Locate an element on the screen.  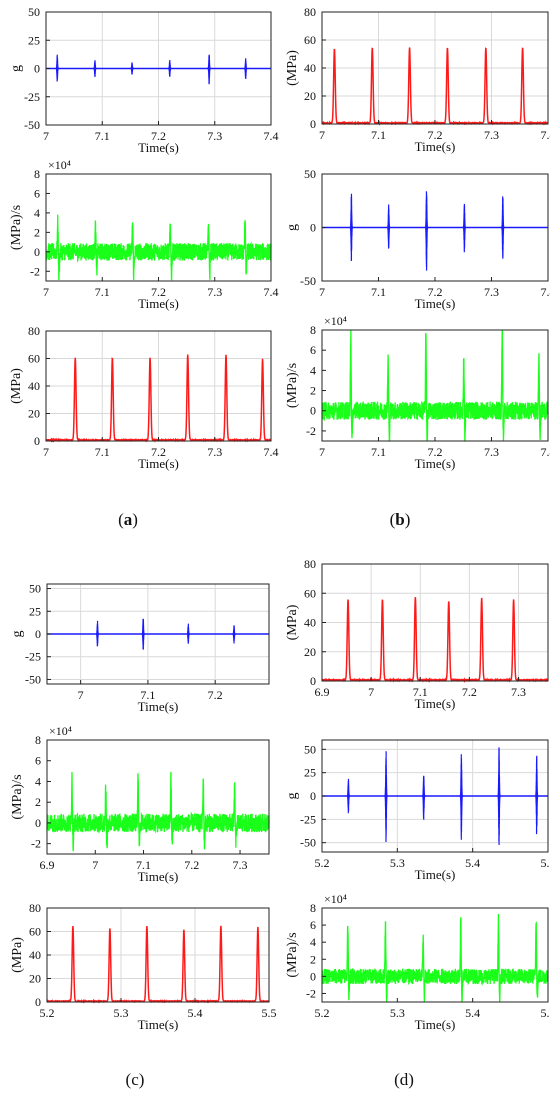
subplot-a-3: 7 7.1 7.2 7.3 7.4 -2 0 2 4 6 8 Time(s) (MPa)/s ×10⁴ is located at coordinates (144, 234).